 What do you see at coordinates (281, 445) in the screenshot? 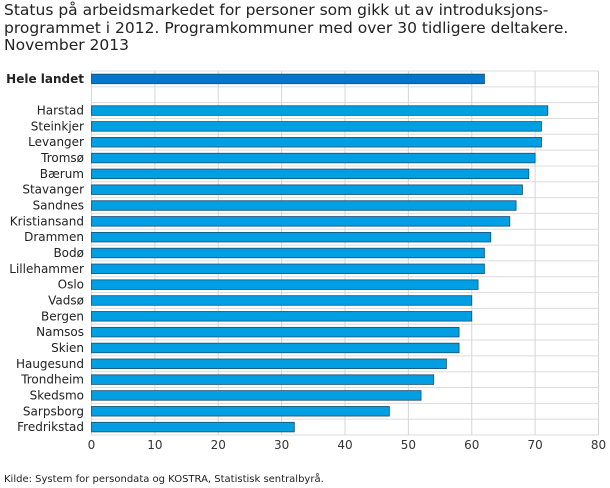
I see `x-tick-label: 30` at bounding box center [281, 445].